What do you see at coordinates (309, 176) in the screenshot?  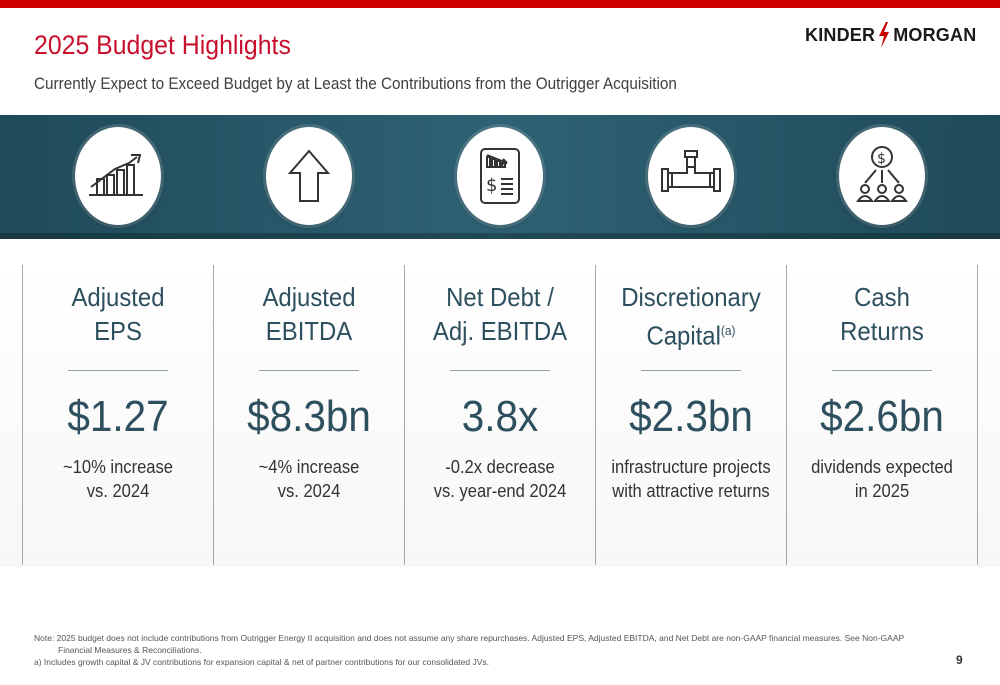 I see `up-arrow-icon` at bounding box center [309, 176].